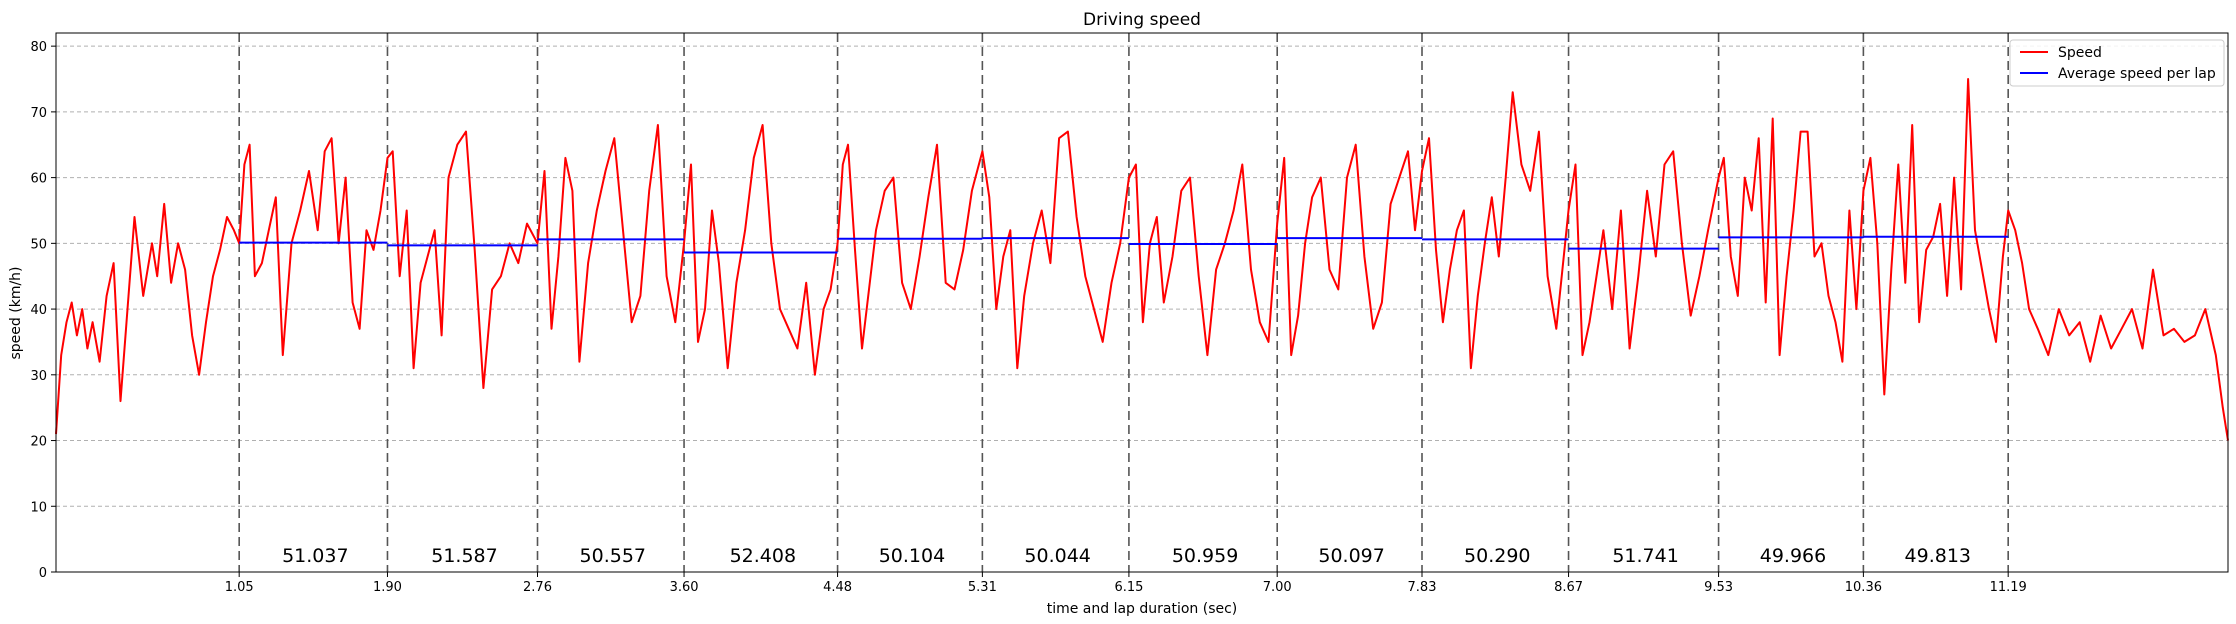  I want to click on lap-duration-label: 49.966, so click(1793, 556).